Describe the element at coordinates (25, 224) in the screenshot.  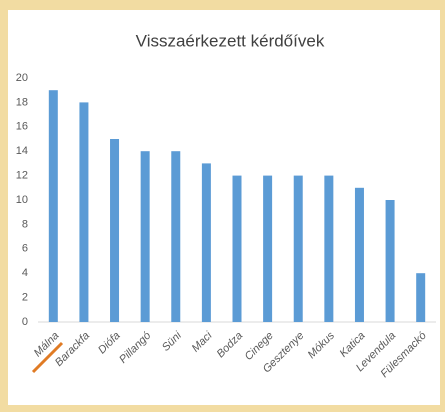
I see `y-tick-label: 8` at that location.